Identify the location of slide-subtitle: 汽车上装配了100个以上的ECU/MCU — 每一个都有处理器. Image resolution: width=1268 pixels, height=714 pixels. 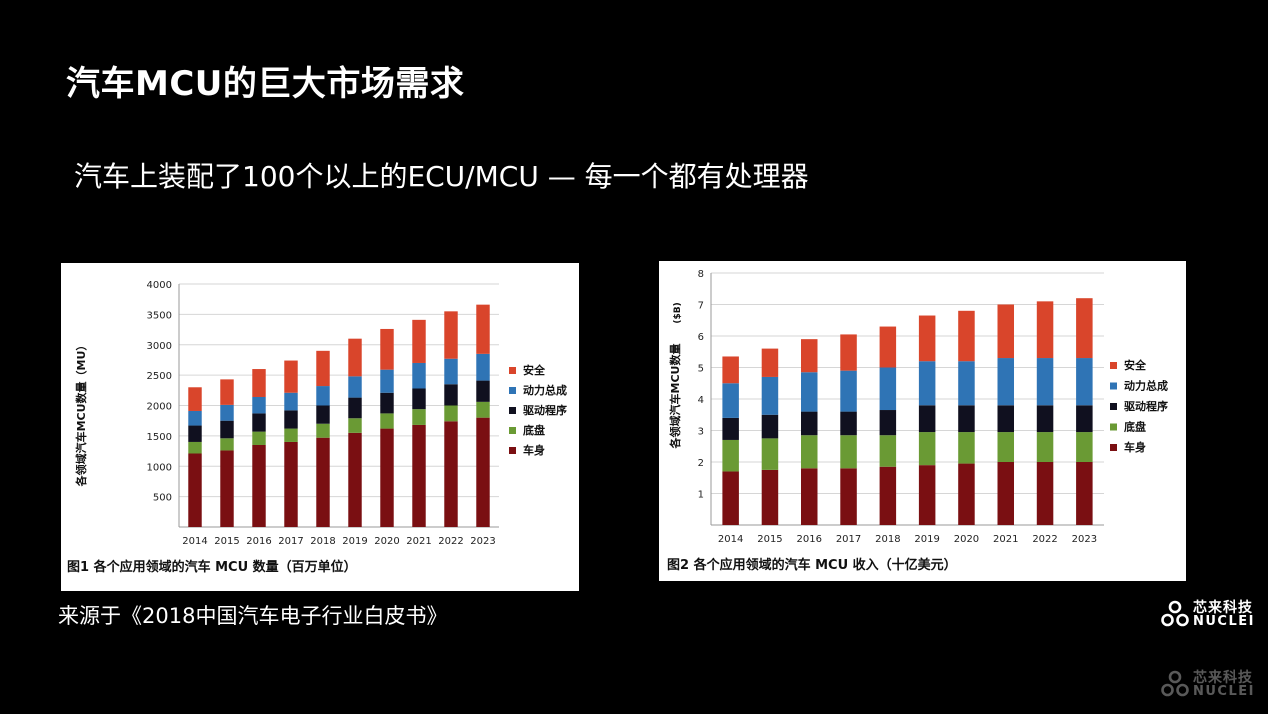
(441, 176).